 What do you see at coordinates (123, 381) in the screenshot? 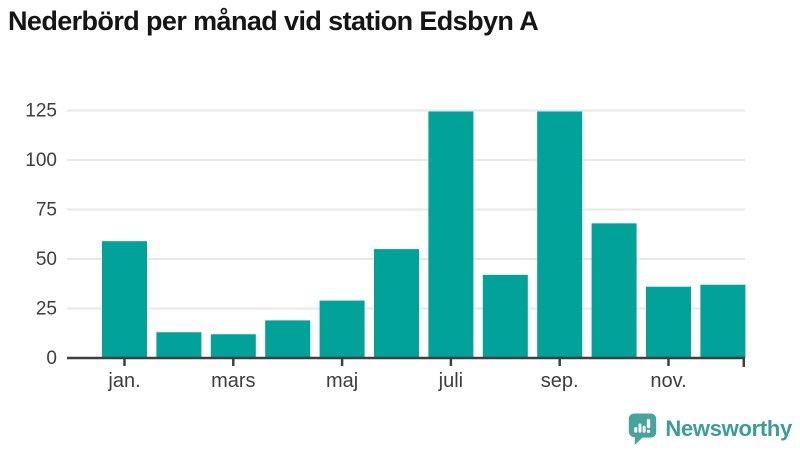
I see `x-axis-label-jan.: jan.` at bounding box center [123, 381].